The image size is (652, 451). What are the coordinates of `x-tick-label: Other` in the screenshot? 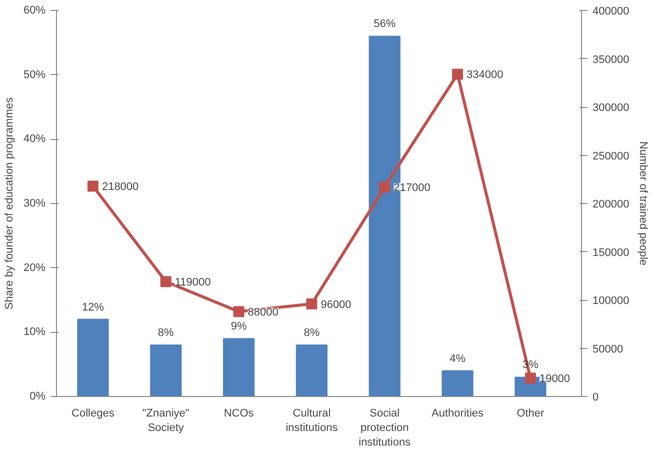 It's located at (530, 414).